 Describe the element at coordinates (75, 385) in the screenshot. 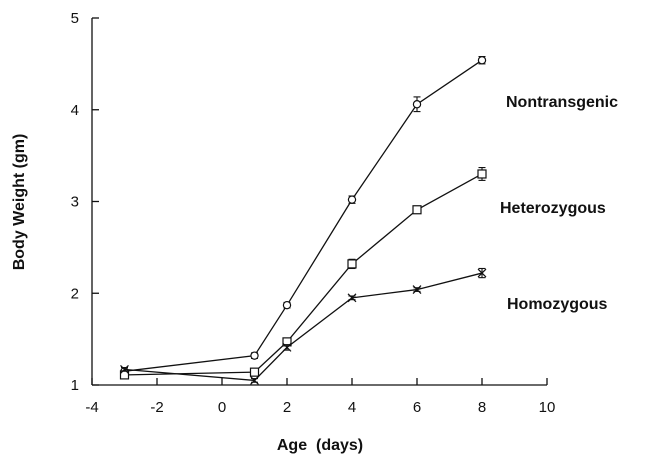

I see `y-tick-label: 1` at that location.